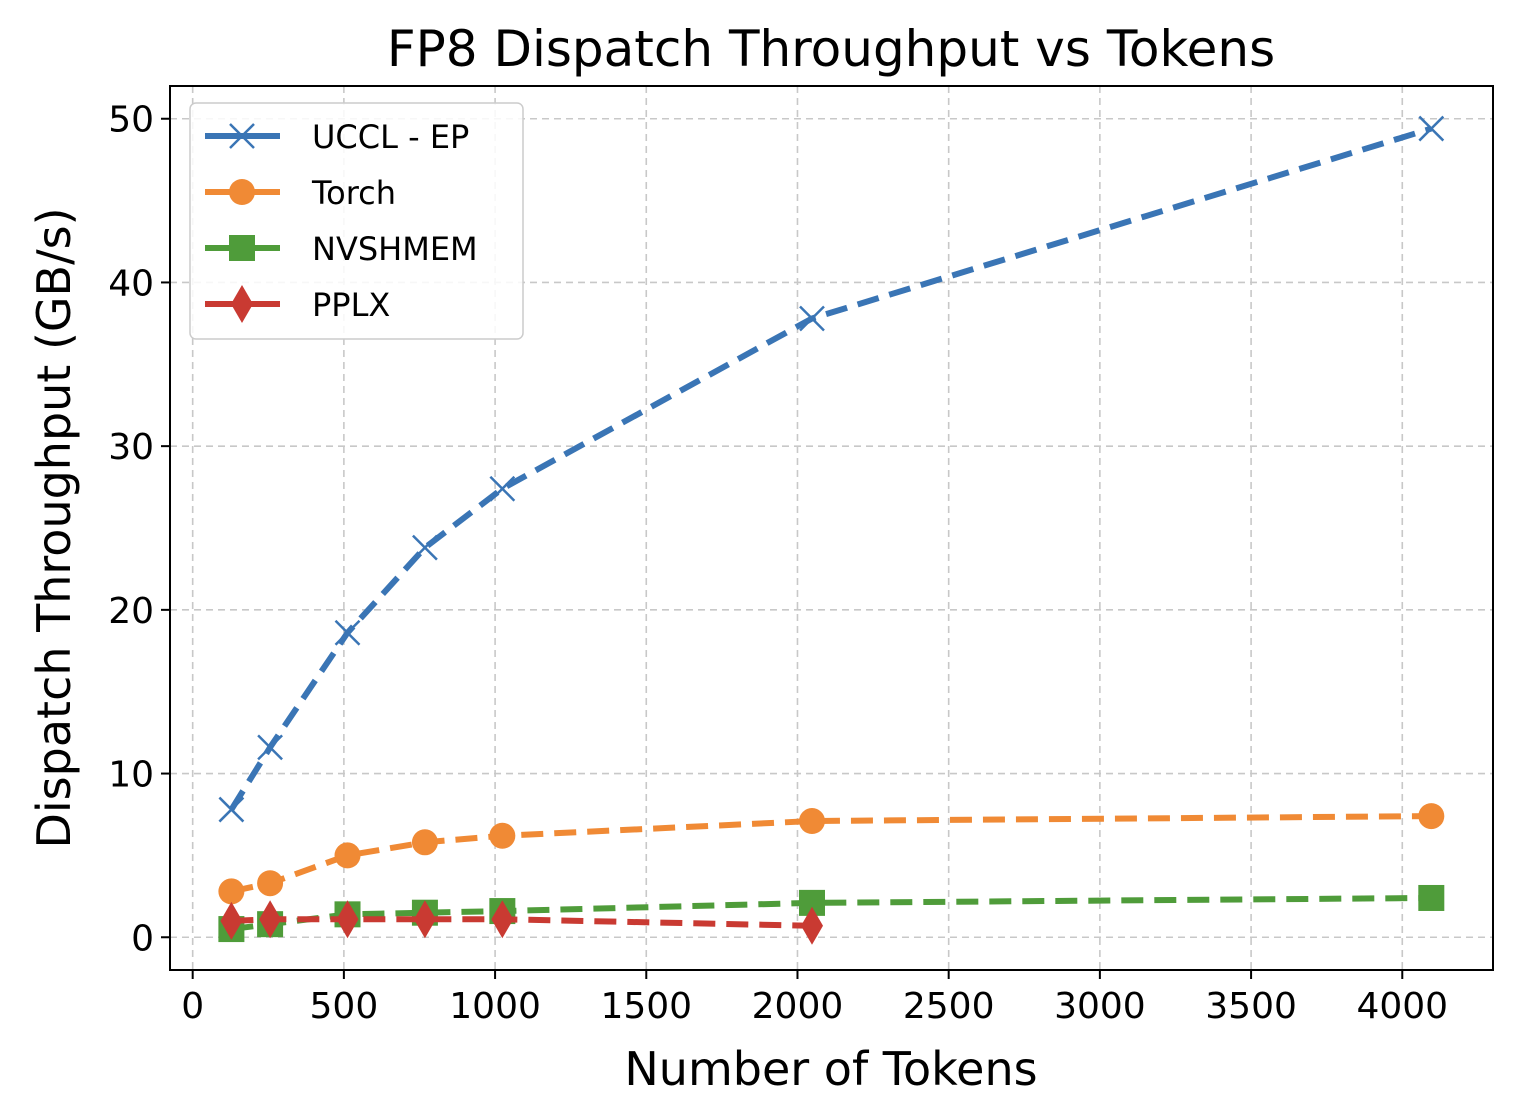 The image size is (1522, 1110). Describe the element at coordinates (831, 854) in the screenshot. I see `series-torch` at that location.